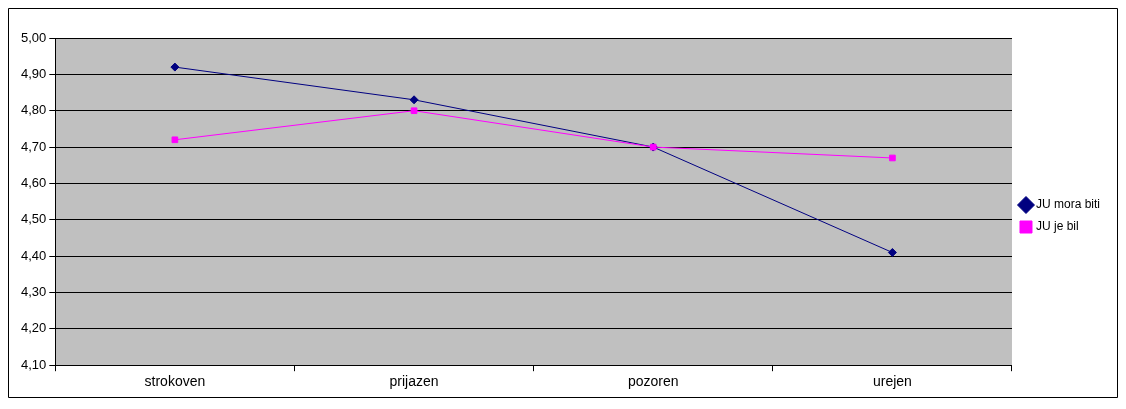 This screenshot has width=1126, height=409. What do you see at coordinates (33, 364) in the screenshot?
I see `y-tick-label: 4,10` at bounding box center [33, 364].